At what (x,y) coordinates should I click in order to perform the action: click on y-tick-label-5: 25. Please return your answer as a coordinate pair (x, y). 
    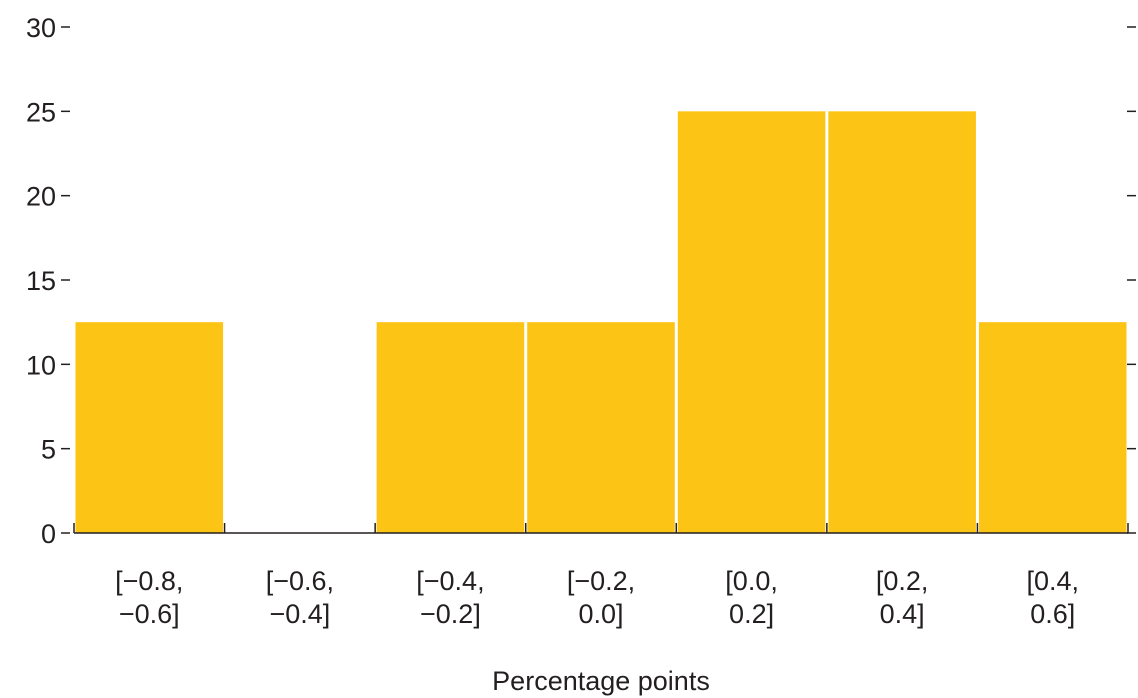
    Looking at the image, I should click on (41, 112).